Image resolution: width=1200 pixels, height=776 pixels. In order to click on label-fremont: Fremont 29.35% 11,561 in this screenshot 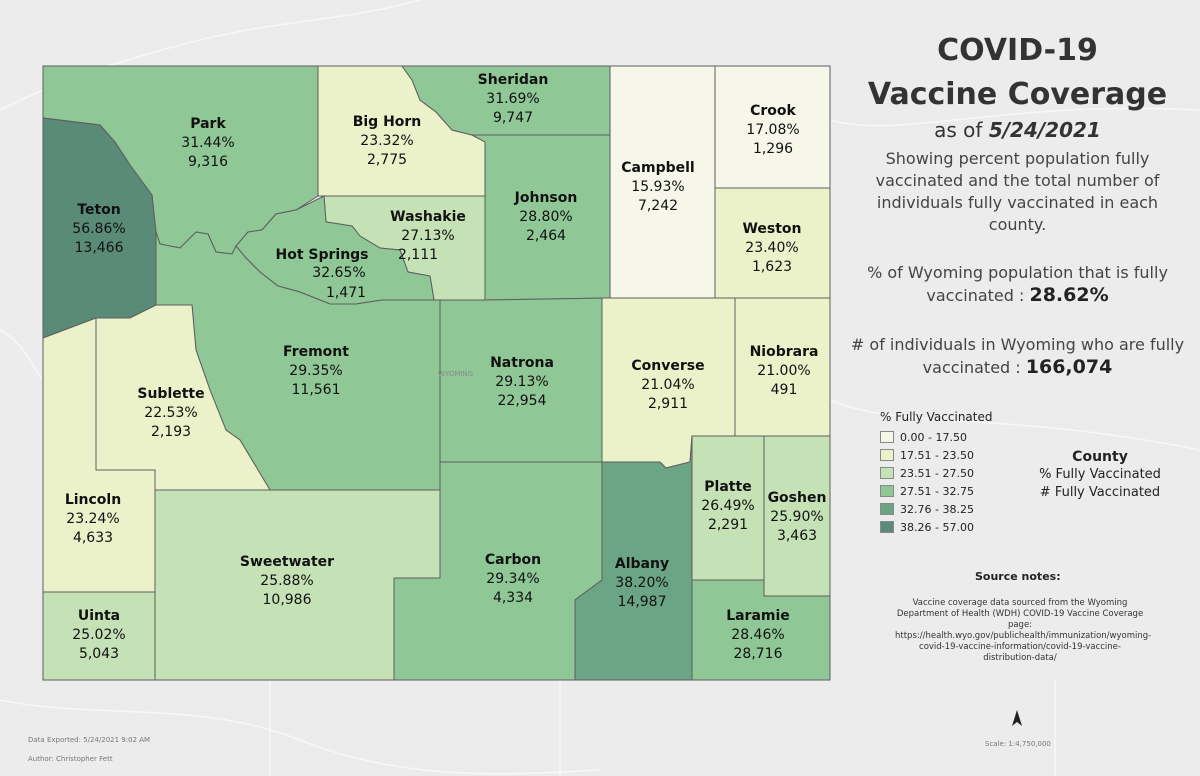, I will do `click(316, 371)`.